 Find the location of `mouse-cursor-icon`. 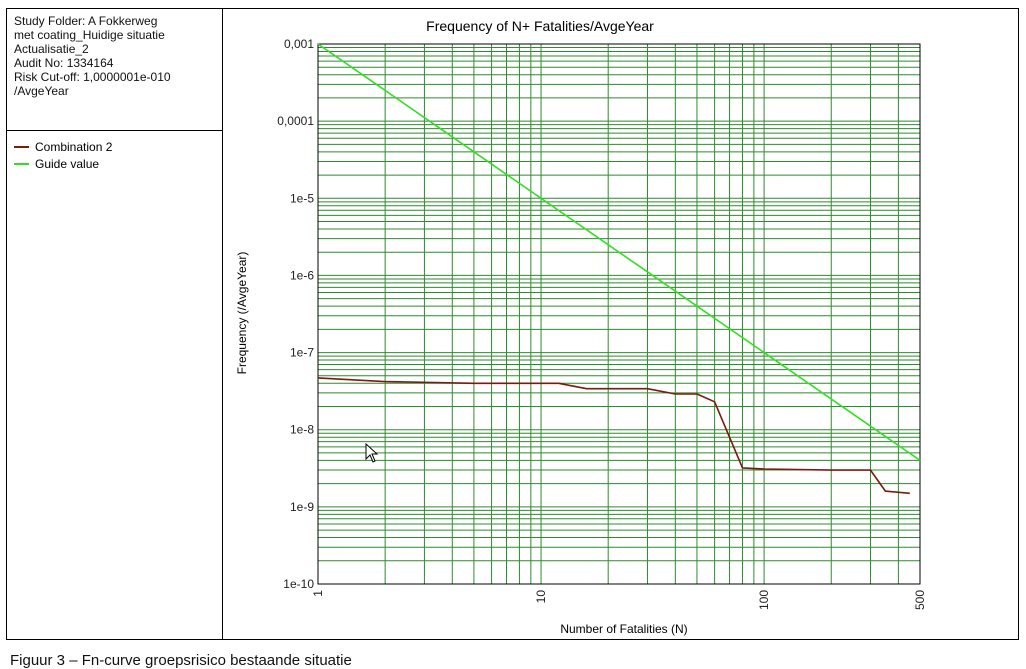

mouse-cursor-icon is located at coordinates (372, 452).